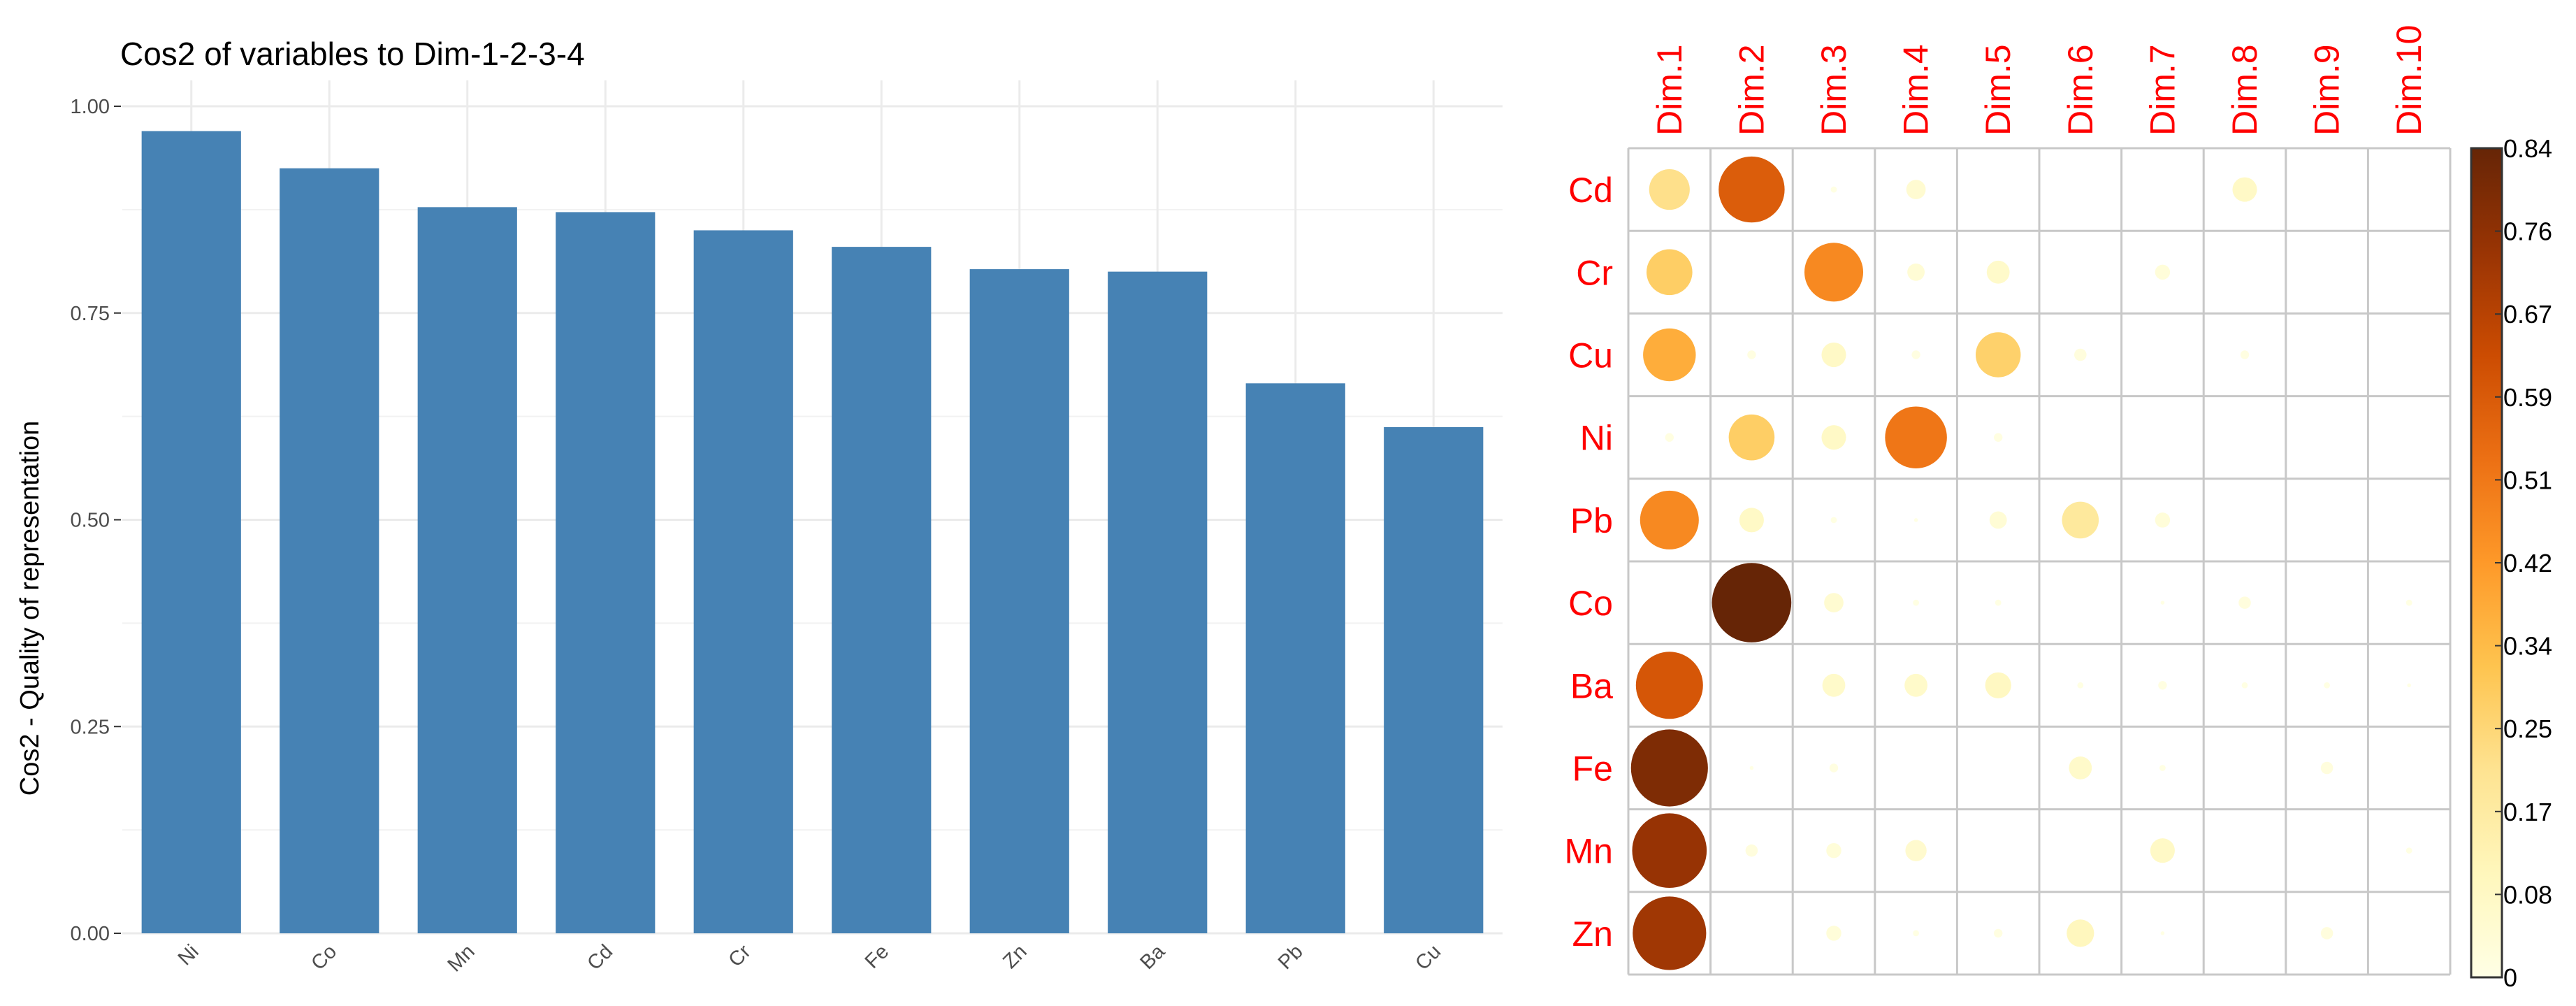 The image size is (2576, 1006). What do you see at coordinates (2527, 894) in the screenshot?
I see `colorbar-tick-label: 0.08` at bounding box center [2527, 894].